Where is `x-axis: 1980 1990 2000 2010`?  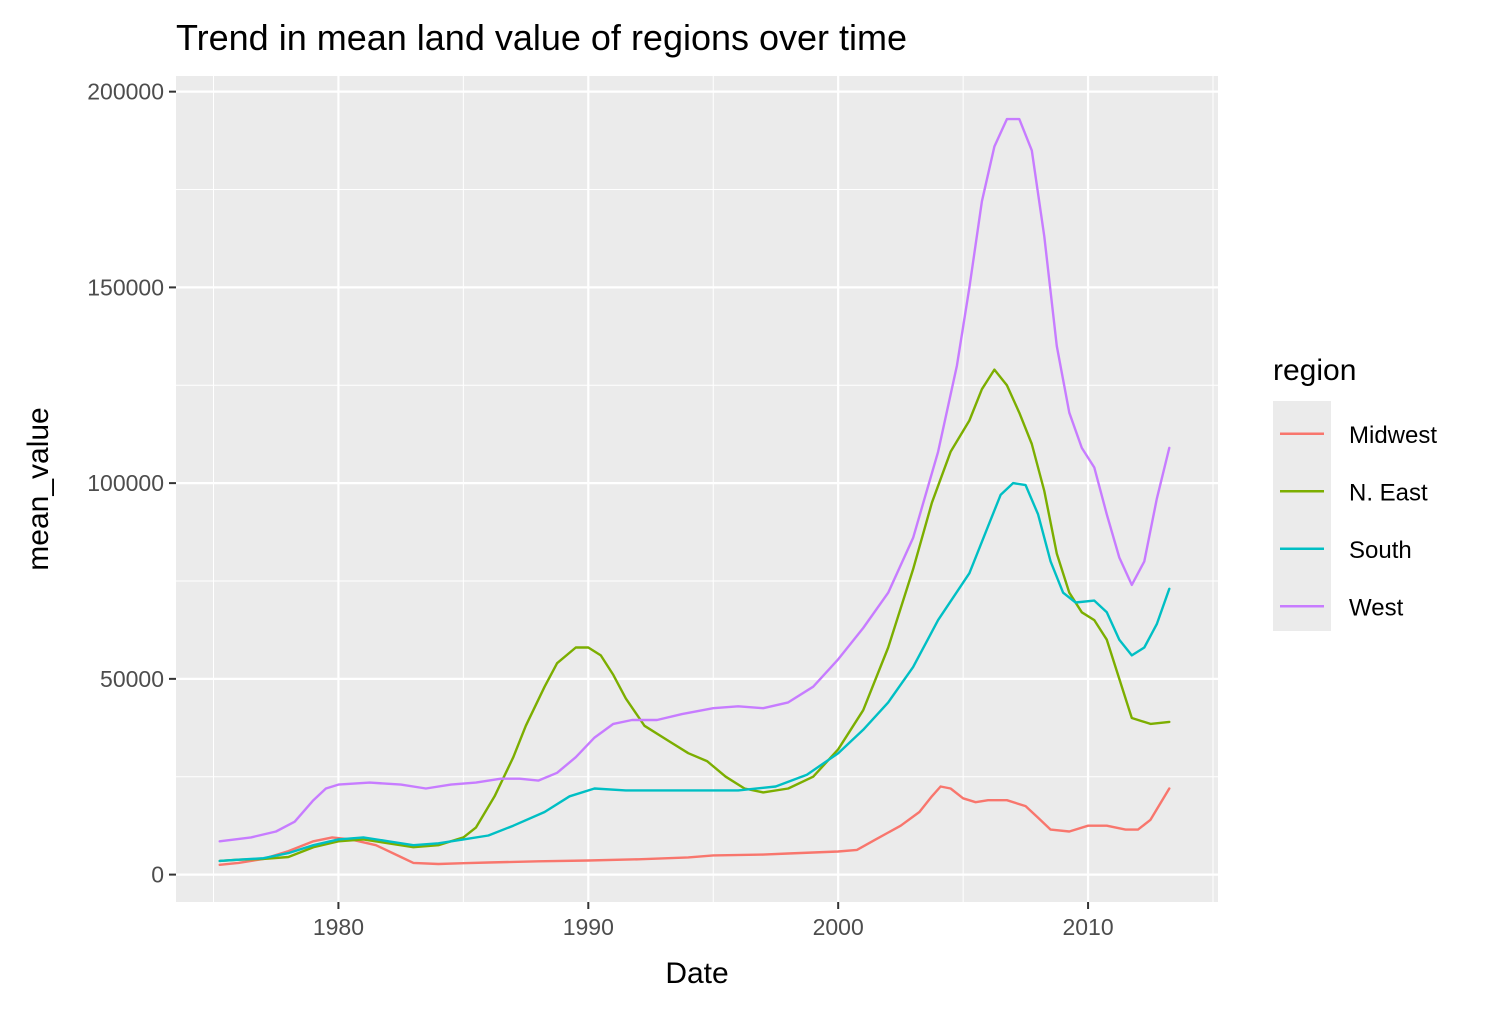
x-axis: 1980 1990 2000 2010 is located at coordinates (713, 921).